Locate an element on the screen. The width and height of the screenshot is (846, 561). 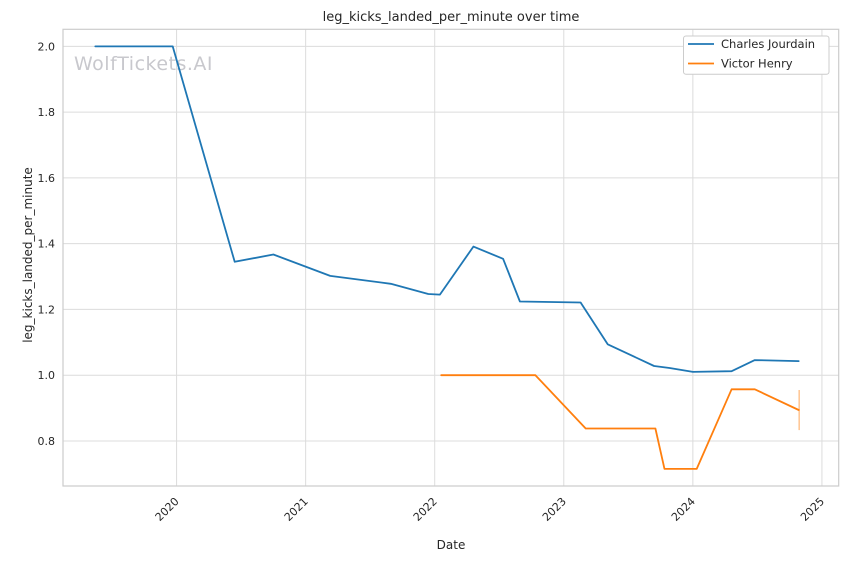
y-tick-label: 1.0 is located at coordinates (47, 375).